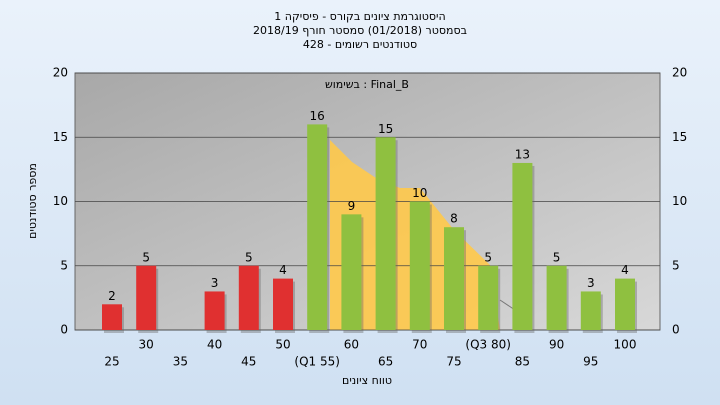  I want to click on chart-title: היסטוגרמת ציונים בקורס - פיסיקה 1, so click(359, 16).